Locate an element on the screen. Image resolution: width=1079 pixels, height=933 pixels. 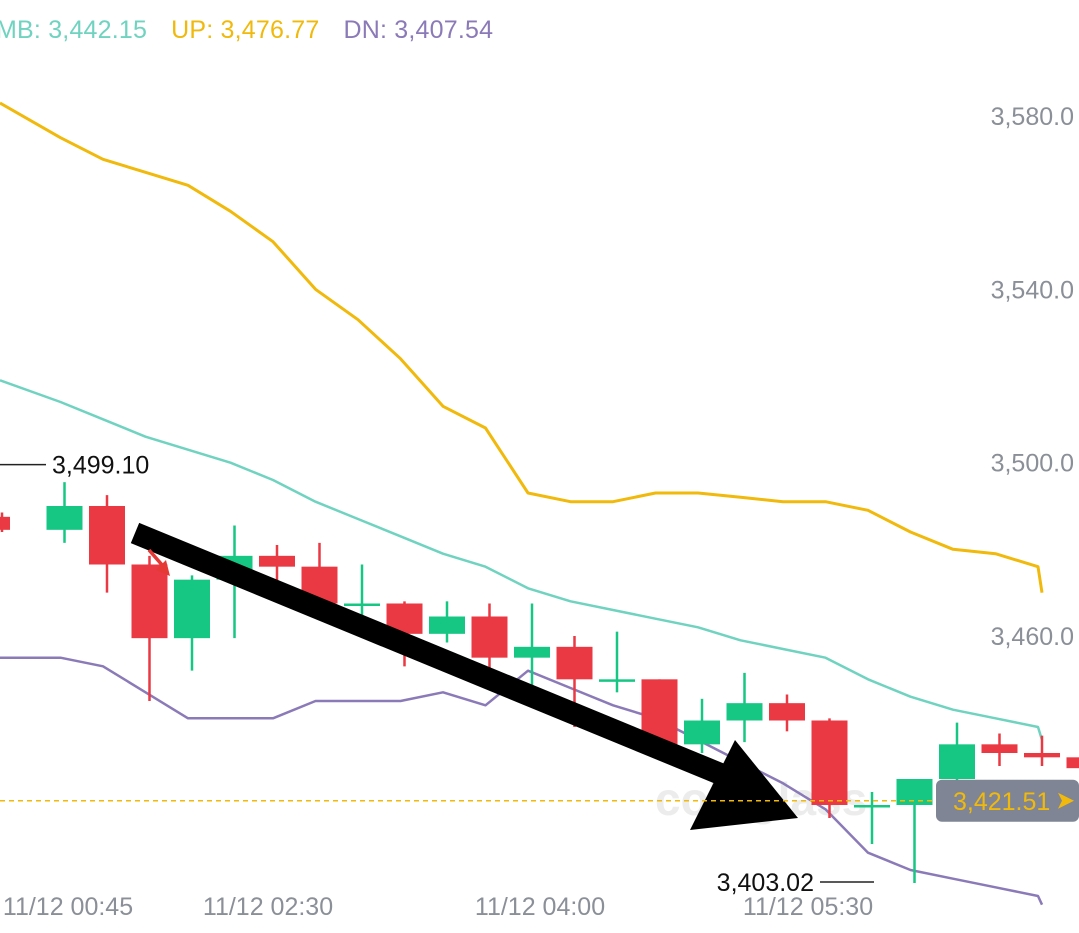
signal-arrow-head is located at coordinates (163, 568).